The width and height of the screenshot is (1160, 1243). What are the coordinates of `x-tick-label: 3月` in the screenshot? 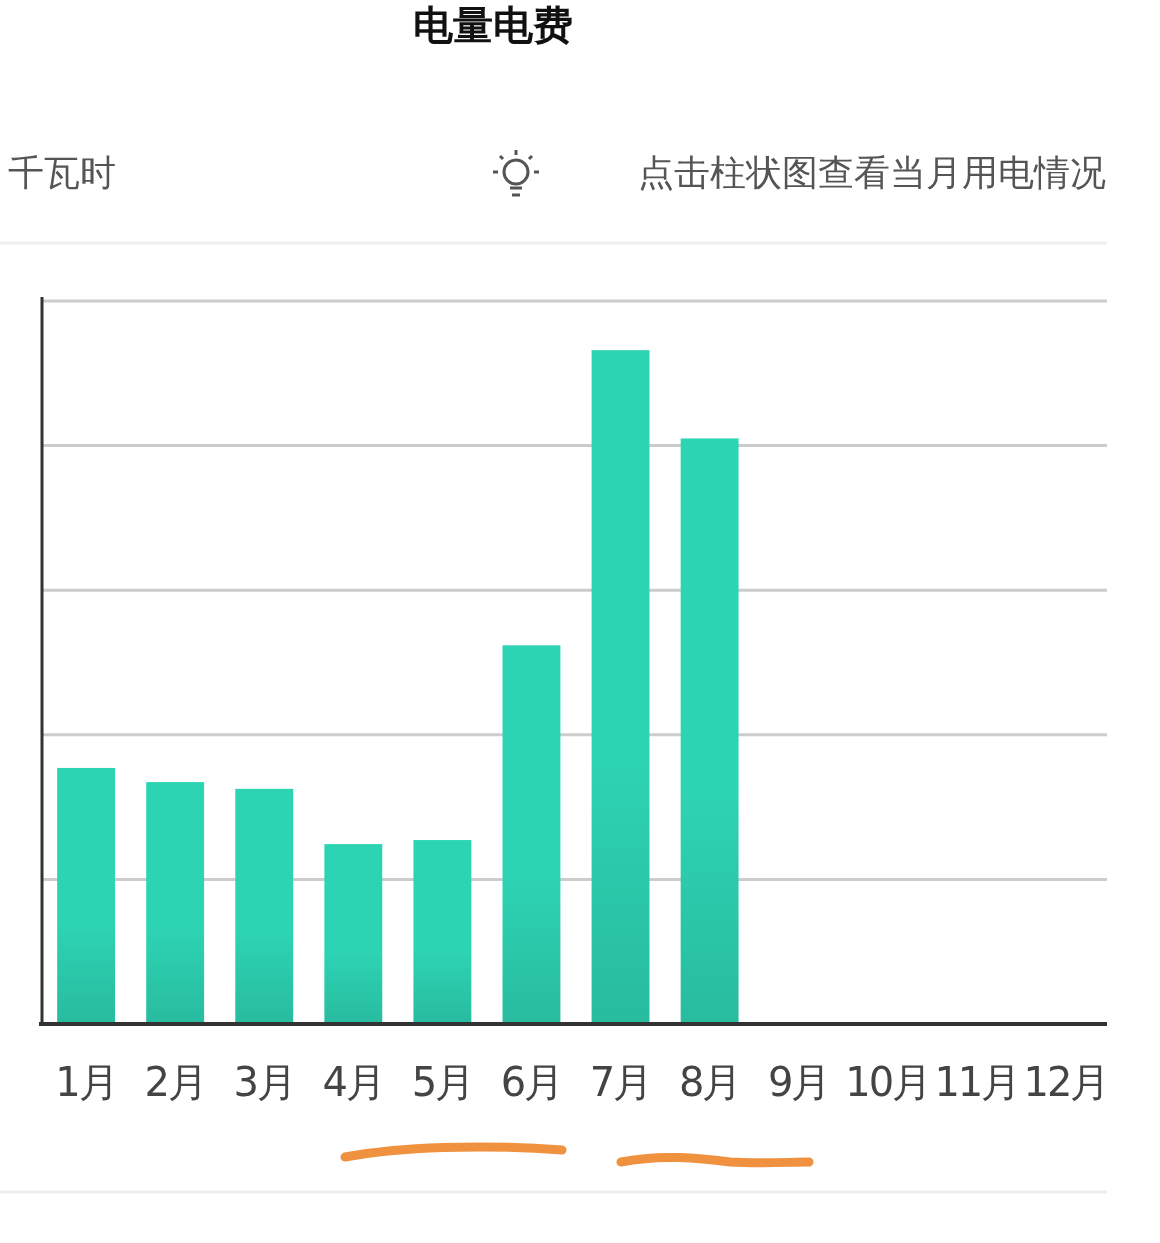 It's located at (264, 1082).